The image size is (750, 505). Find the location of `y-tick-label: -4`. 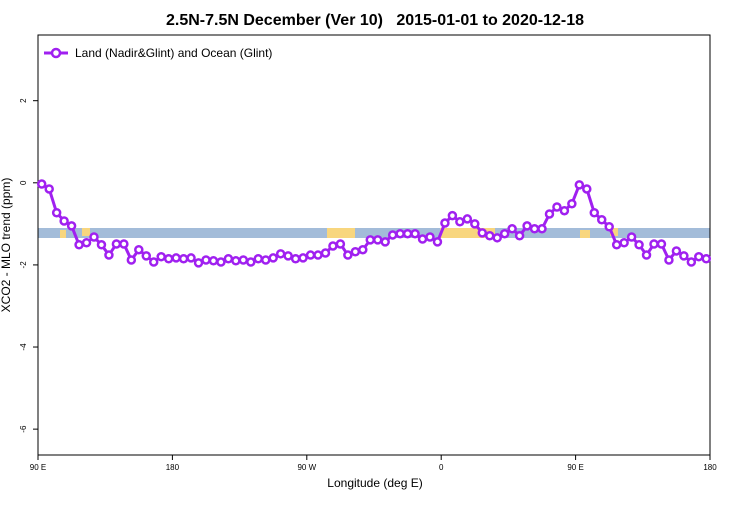

y-tick-label: -4 is located at coordinates (23, 347).